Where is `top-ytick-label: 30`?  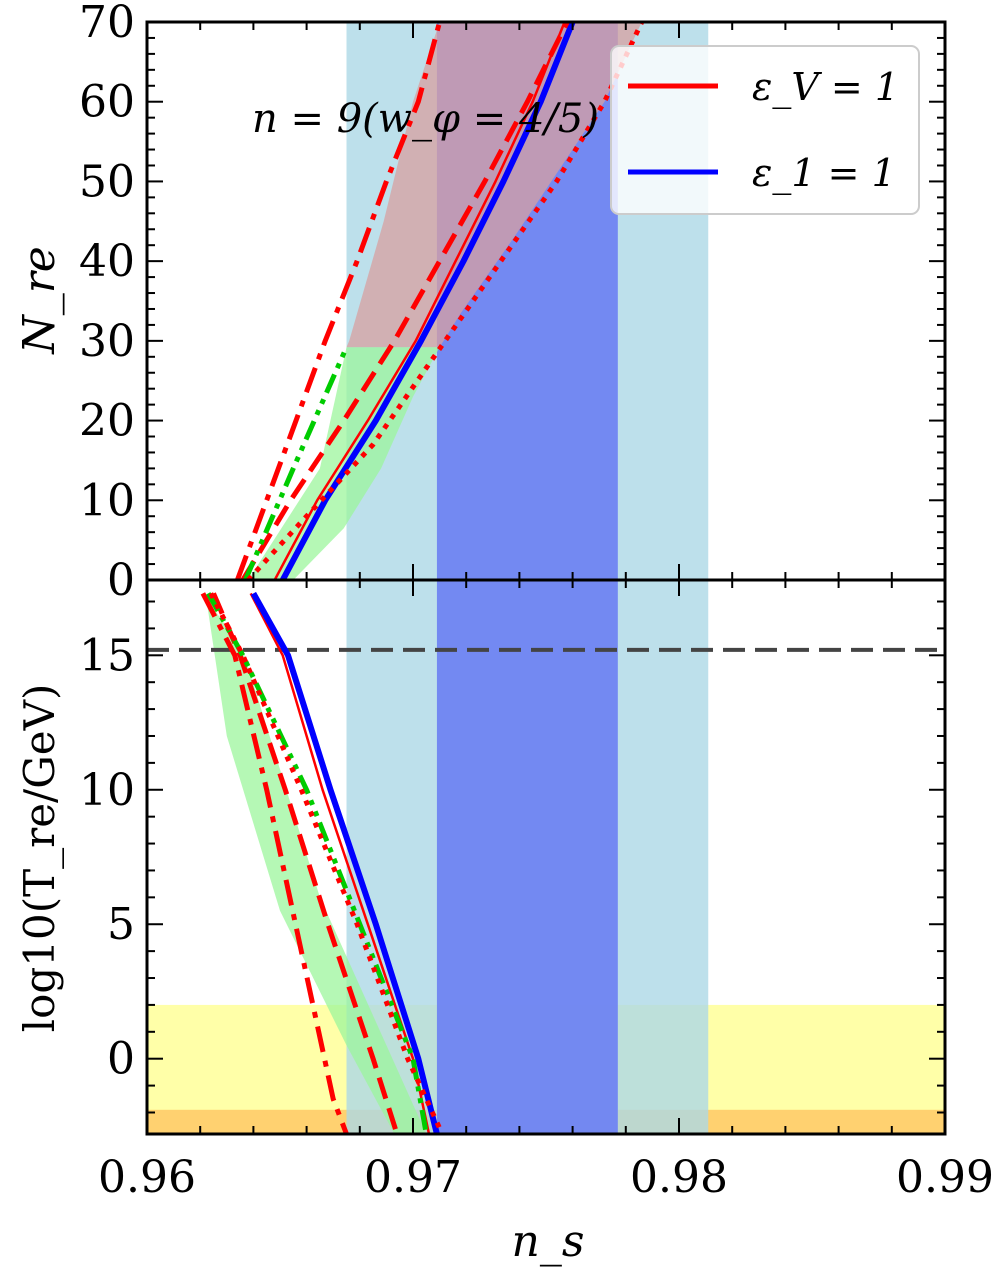
top-ytick-label: 30 is located at coordinates (107, 341).